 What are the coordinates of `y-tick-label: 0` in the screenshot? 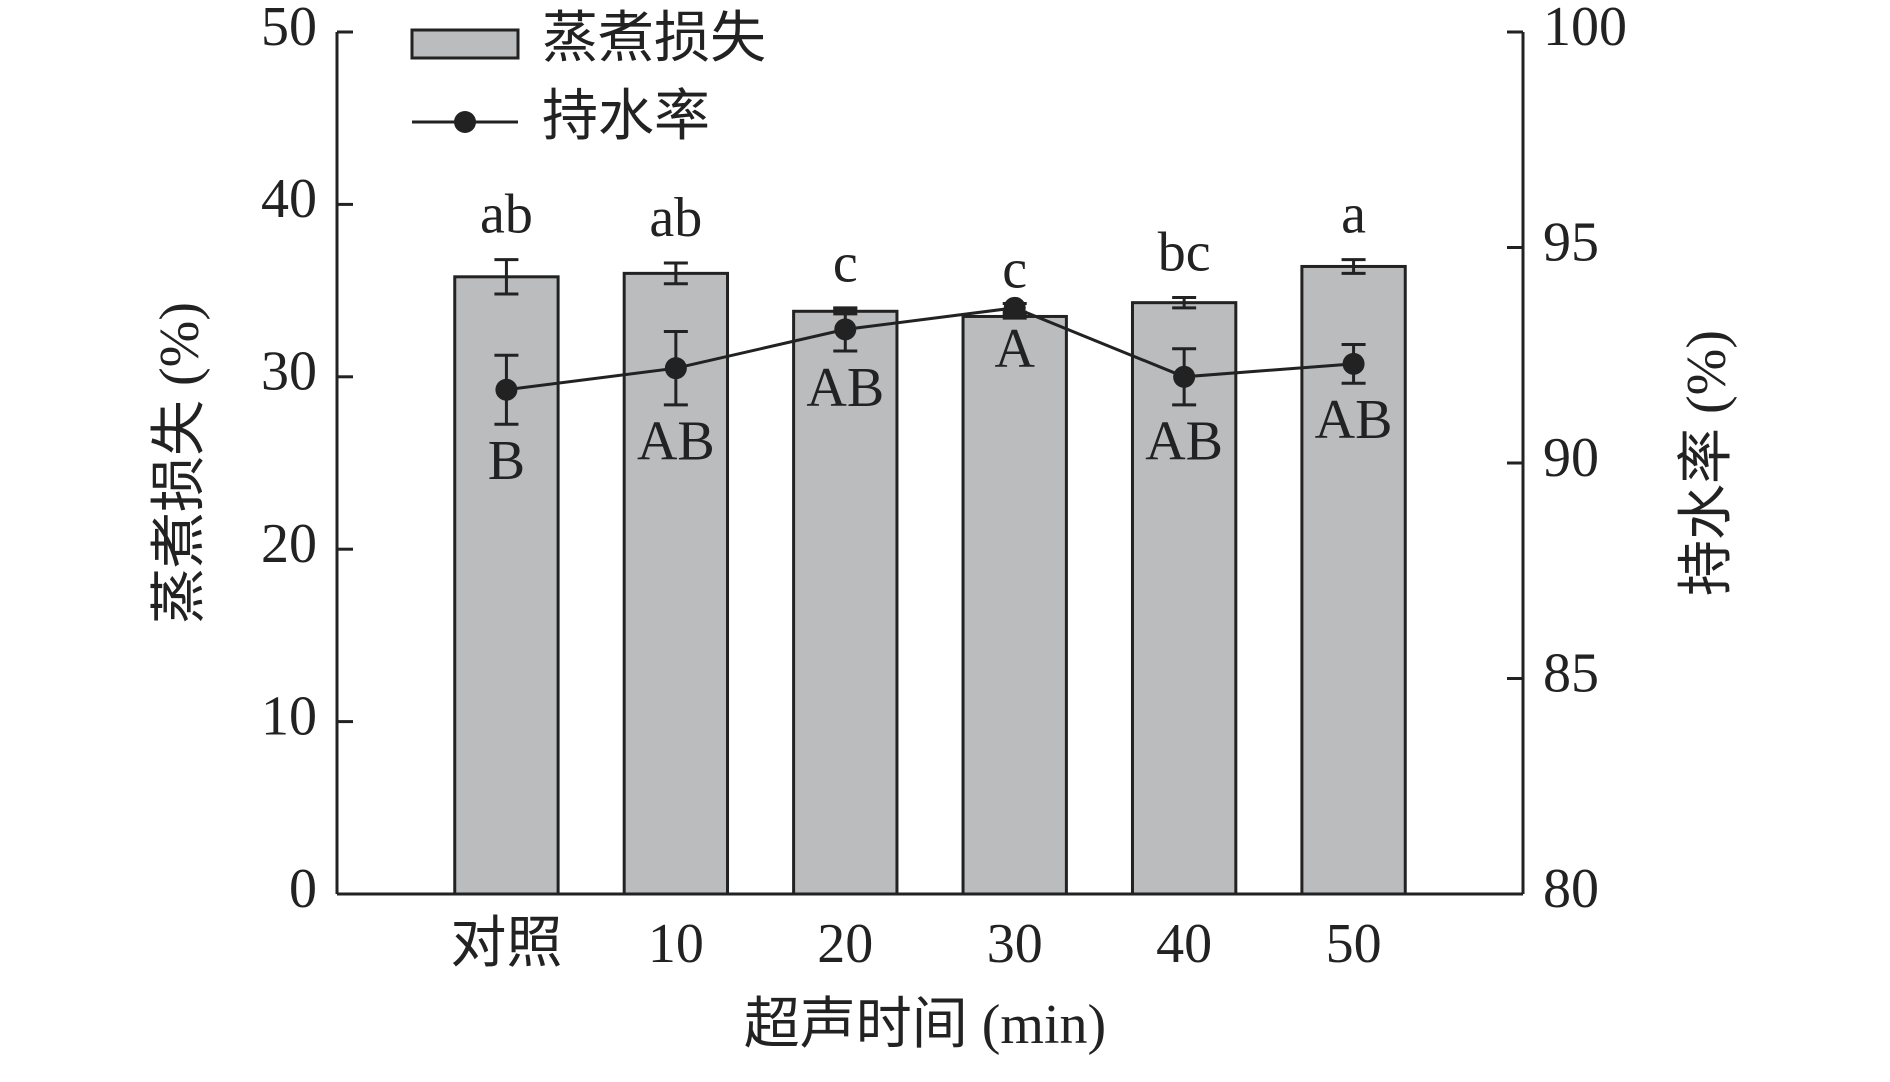 It's located at (303, 889).